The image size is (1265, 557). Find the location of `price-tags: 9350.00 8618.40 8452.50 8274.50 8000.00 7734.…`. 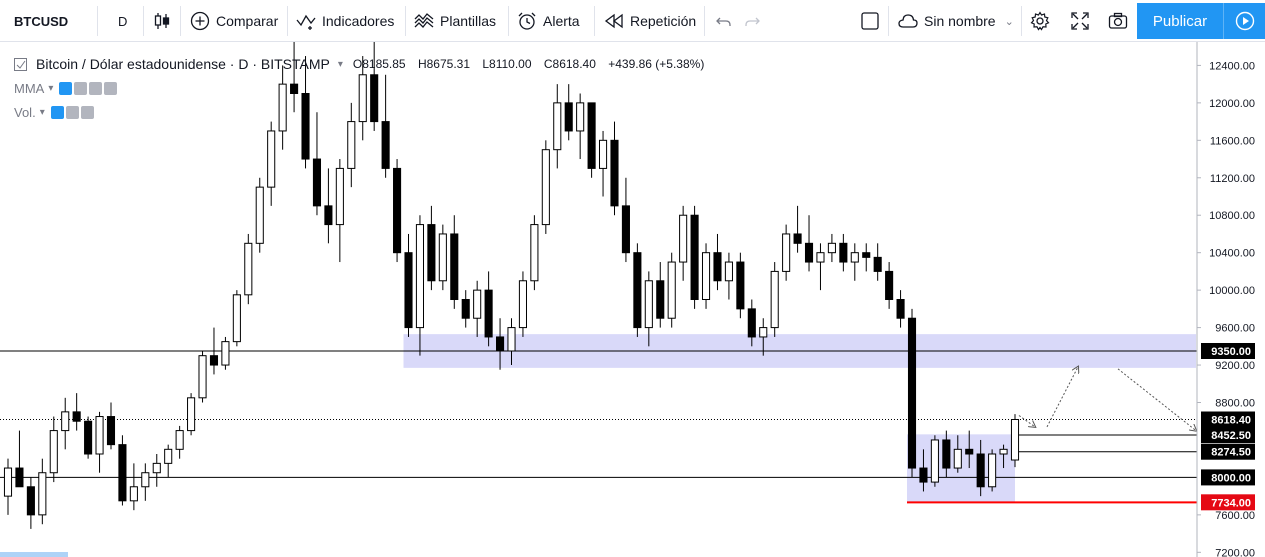

price-tags: 9350.00 8618.40 8452.50 8274.50 8000.00 7734.… is located at coordinates (1228, 427).